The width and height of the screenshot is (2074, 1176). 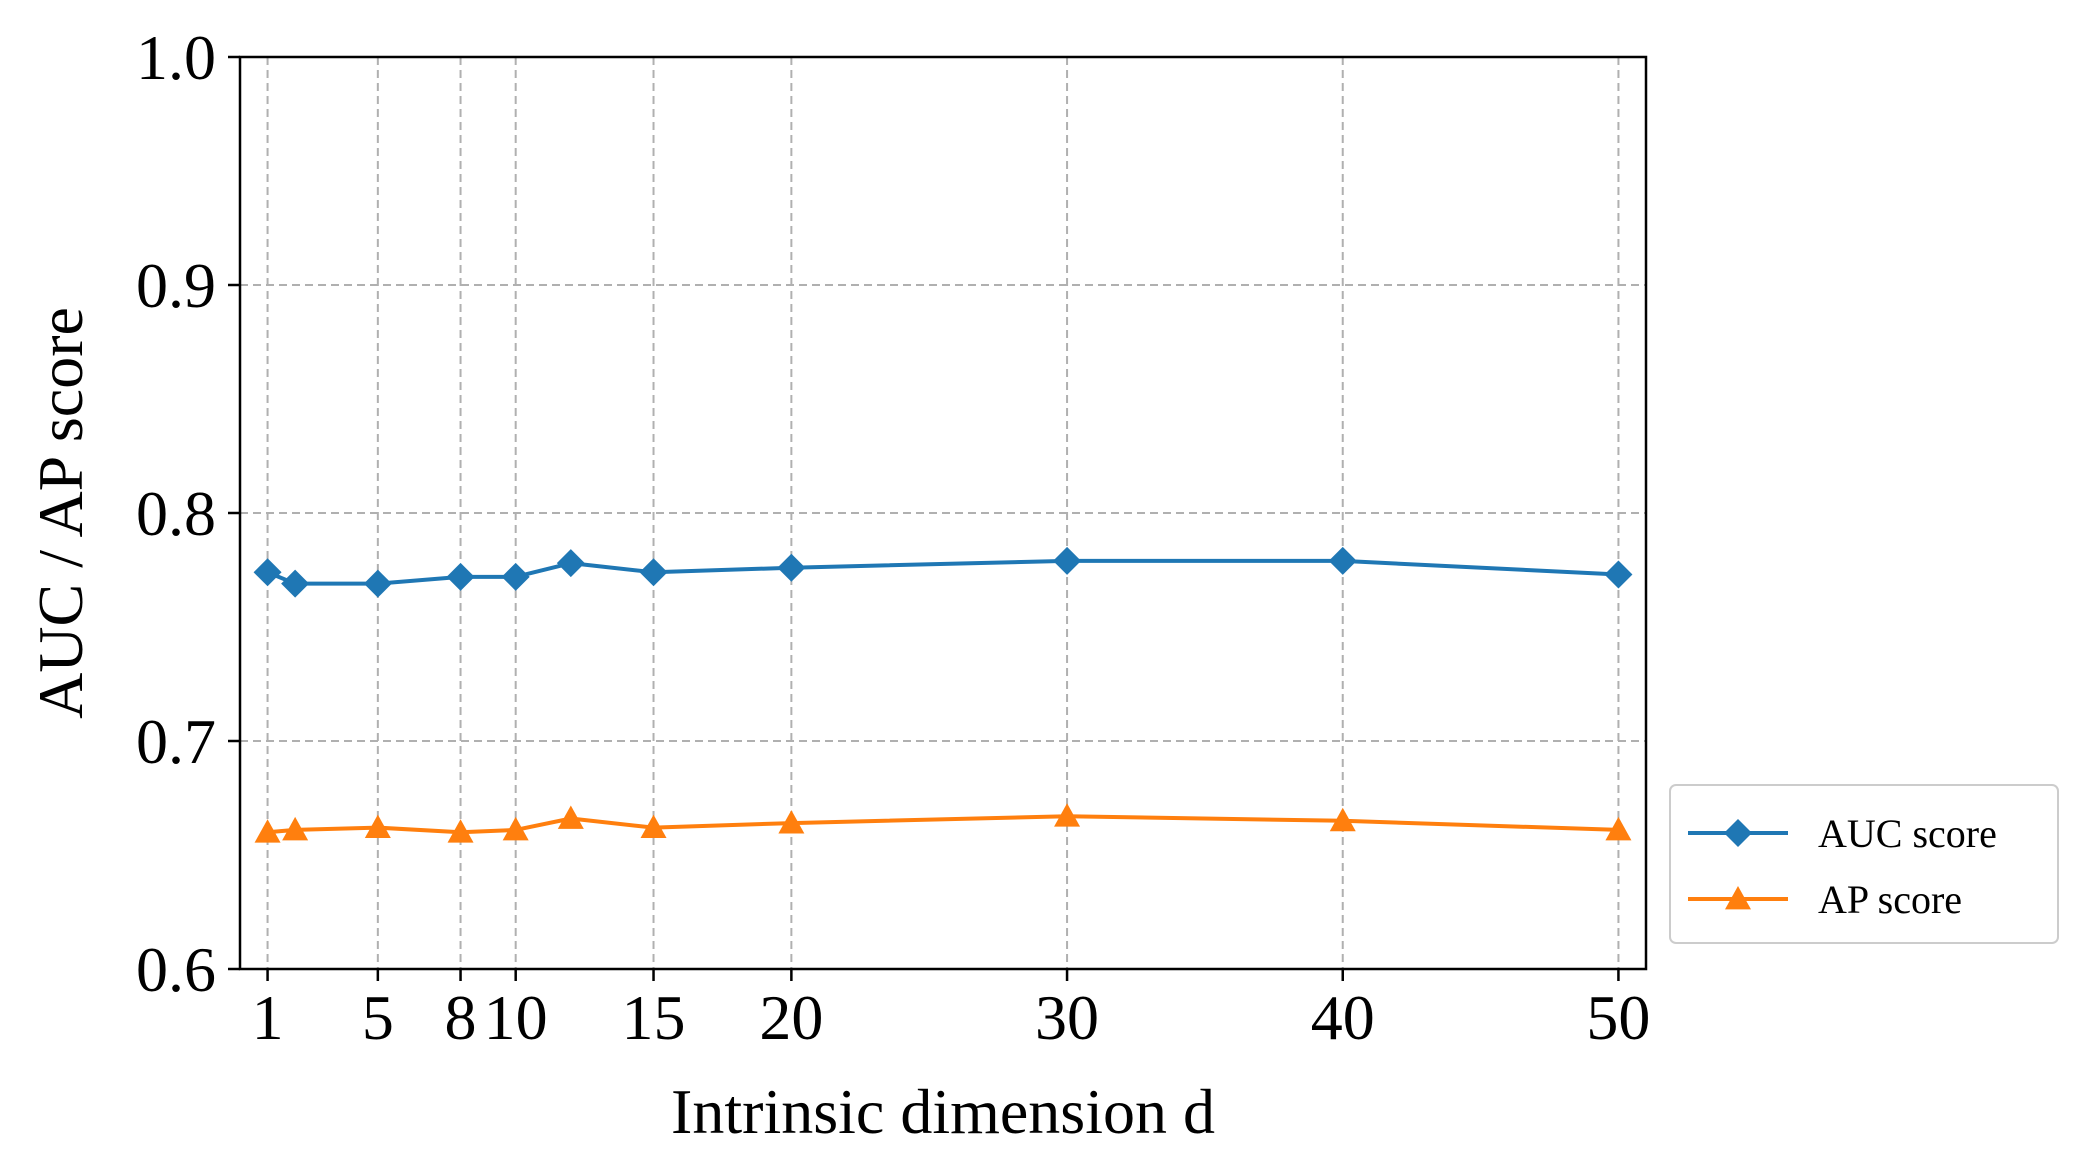 I want to click on x-axis-title: Intrinsic dimension d, so click(x=943, y=1111).